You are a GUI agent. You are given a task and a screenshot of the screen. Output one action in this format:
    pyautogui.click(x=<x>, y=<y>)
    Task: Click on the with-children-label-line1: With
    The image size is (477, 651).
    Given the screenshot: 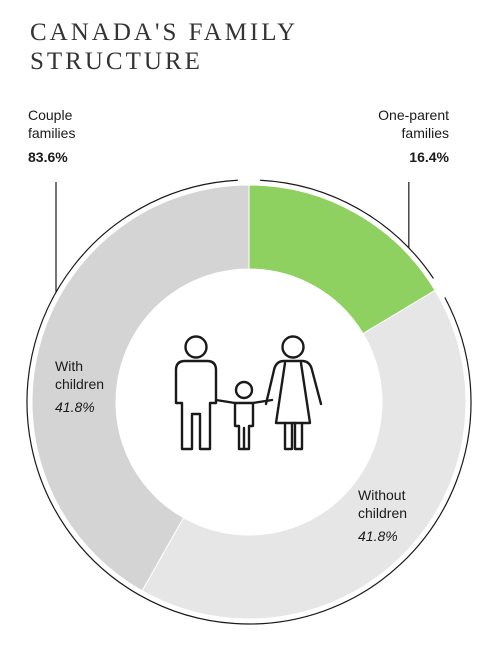 What is the action you would take?
    pyautogui.click(x=69, y=366)
    